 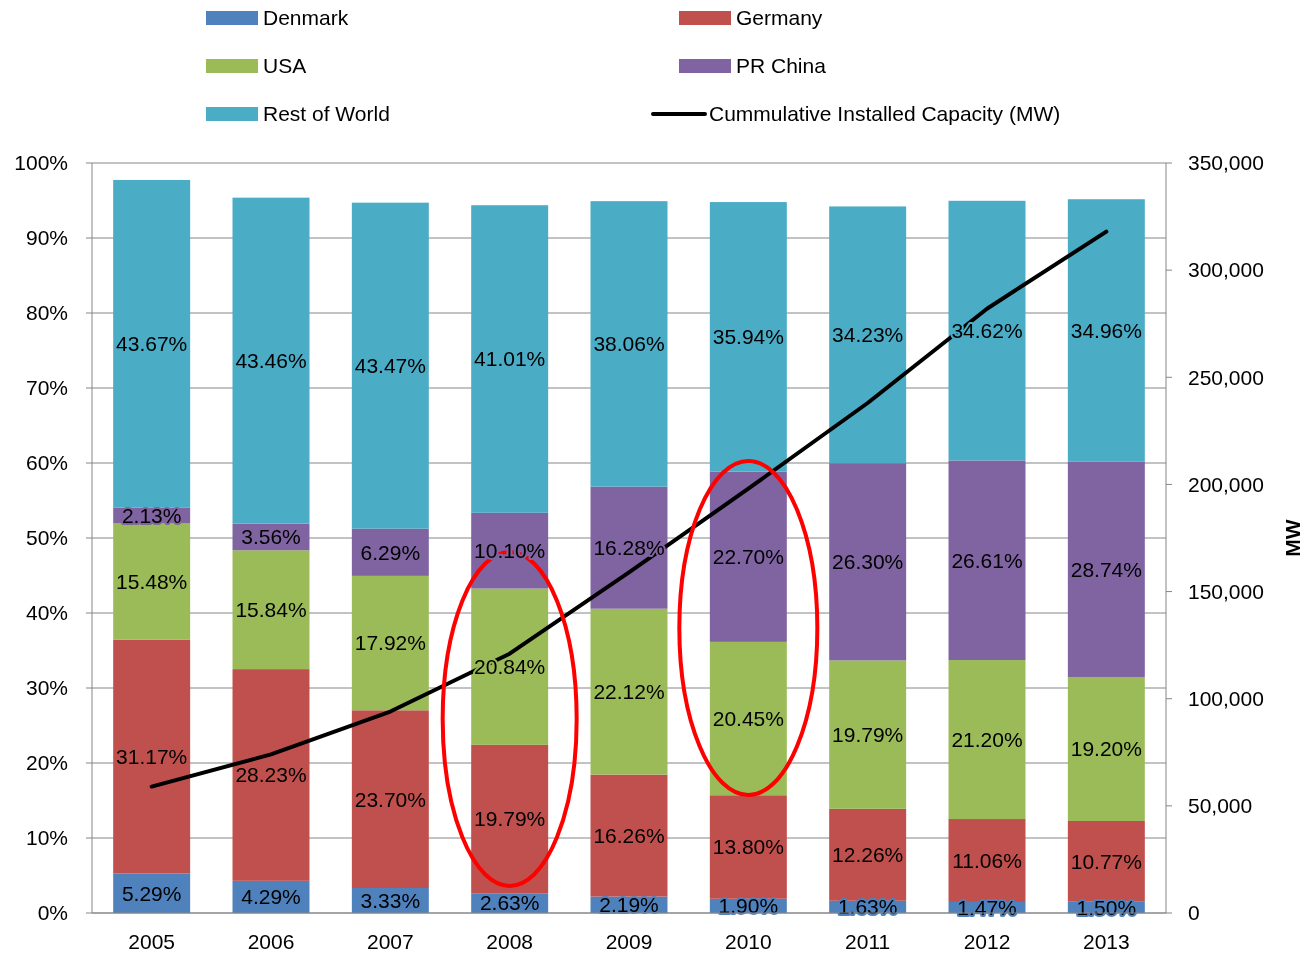 I want to click on data-label: 1.63%, so click(x=867, y=907).